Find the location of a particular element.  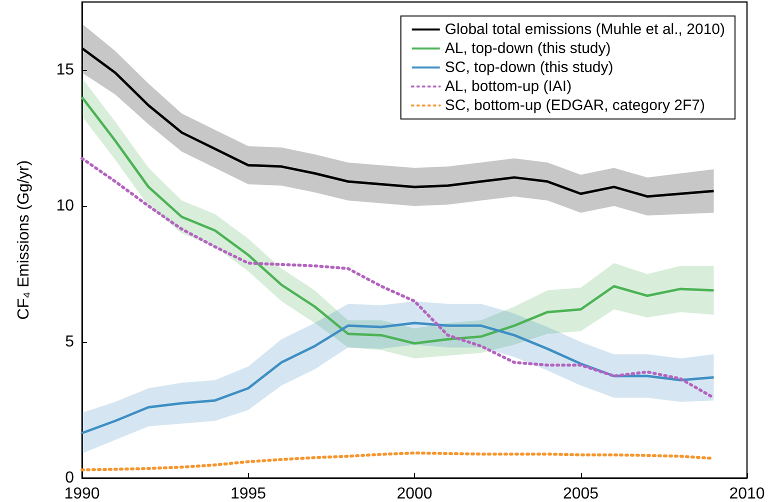

legend-label: SC, bottom-up (EDGAR, category 2F7) is located at coordinates (574, 105).